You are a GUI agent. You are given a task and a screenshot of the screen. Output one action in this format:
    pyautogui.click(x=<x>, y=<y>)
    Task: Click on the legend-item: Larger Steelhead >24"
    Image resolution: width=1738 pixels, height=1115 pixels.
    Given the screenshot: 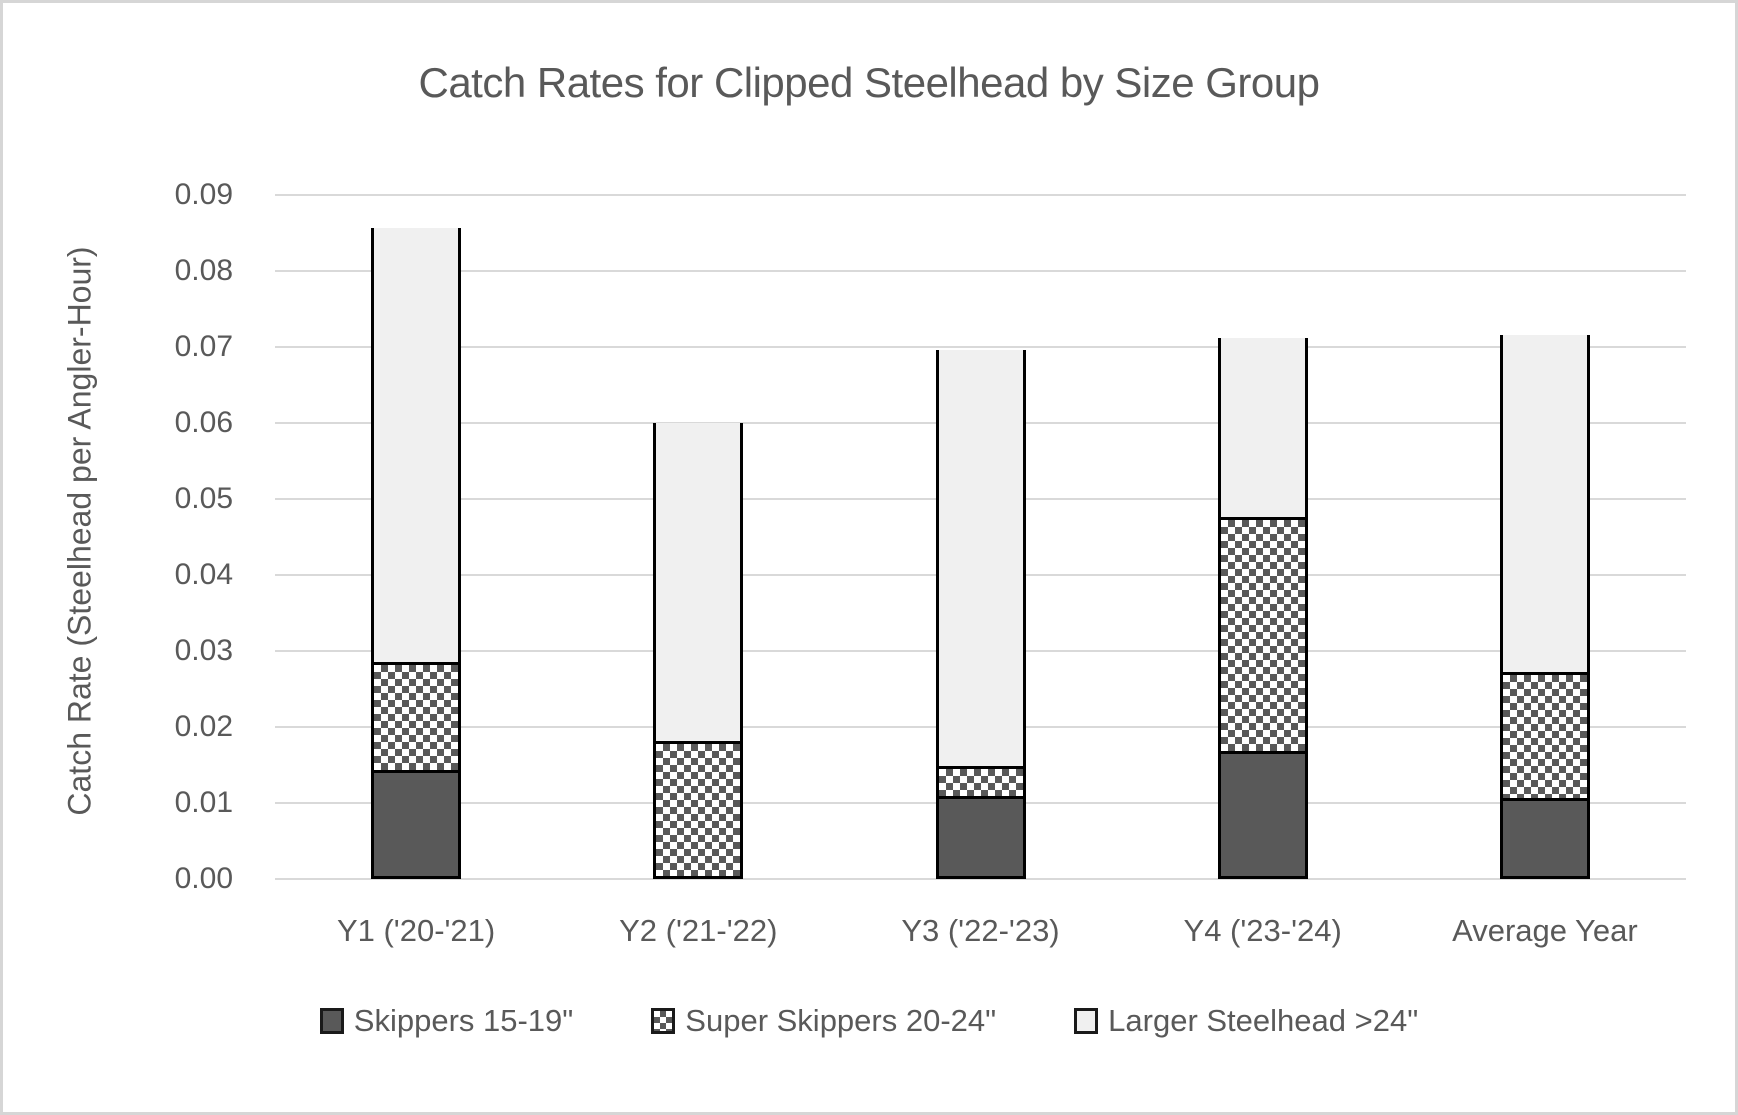 What is the action you would take?
    pyautogui.click(x=1246, y=1021)
    